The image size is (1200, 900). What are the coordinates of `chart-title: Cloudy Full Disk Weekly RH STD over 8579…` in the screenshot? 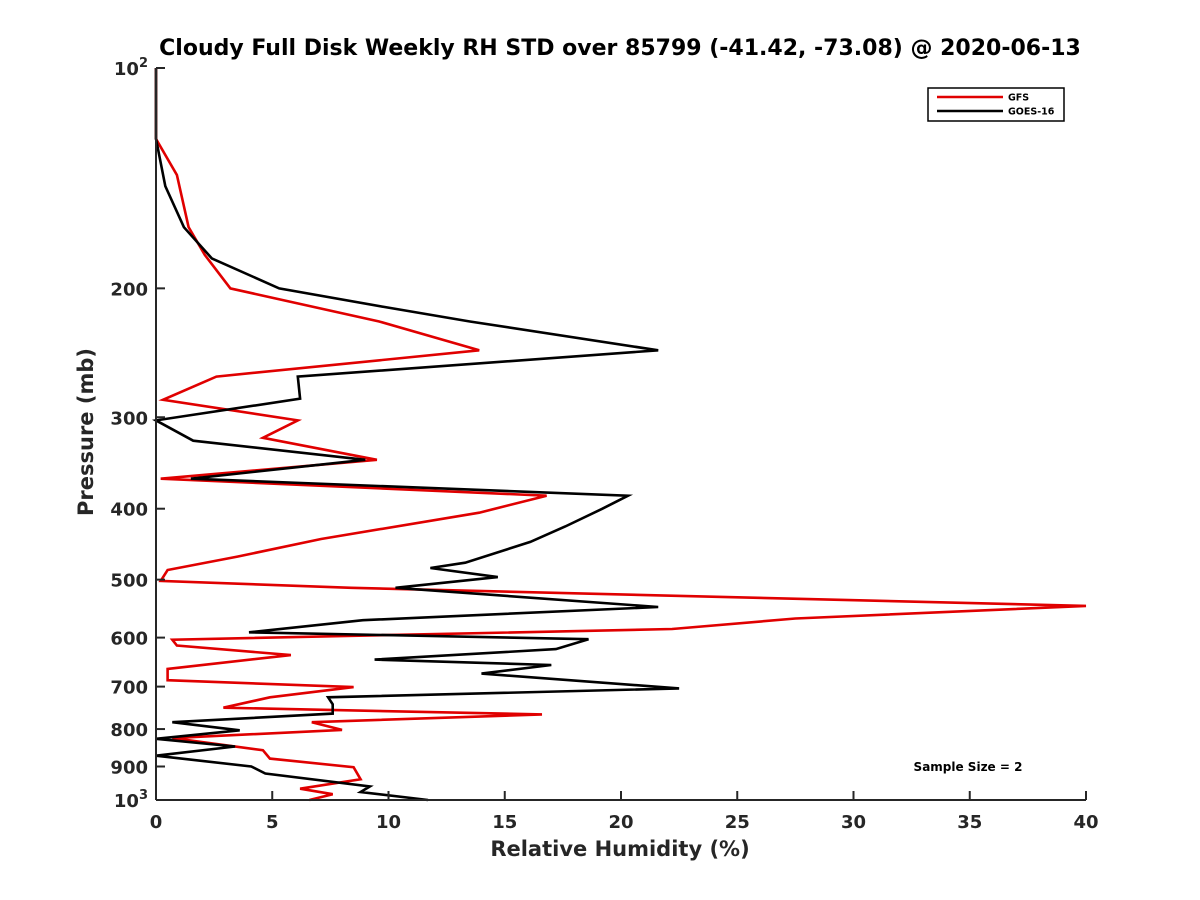 It's located at (620, 48).